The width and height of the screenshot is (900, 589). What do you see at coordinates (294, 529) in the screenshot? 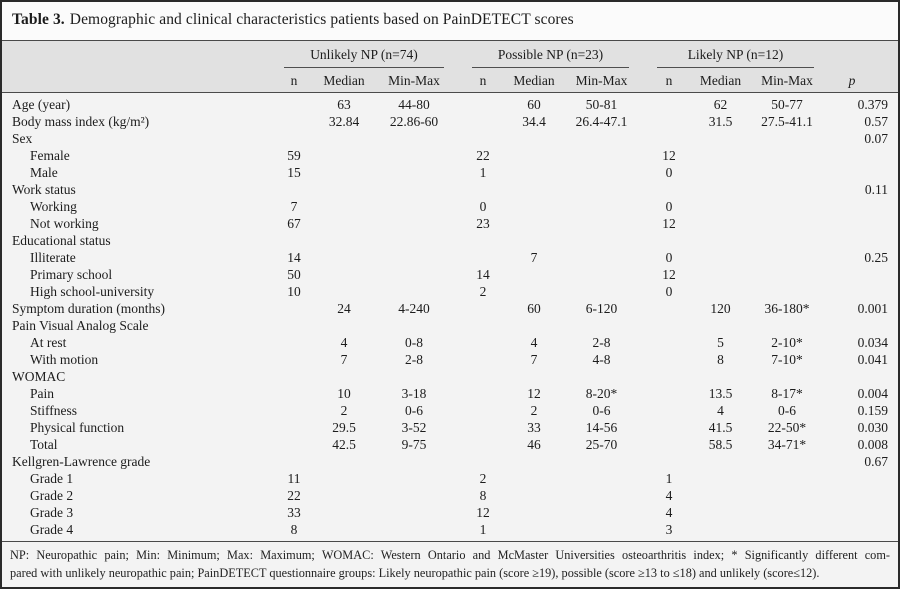
I see `cell-u-n: 8` at bounding box center [294, 529].